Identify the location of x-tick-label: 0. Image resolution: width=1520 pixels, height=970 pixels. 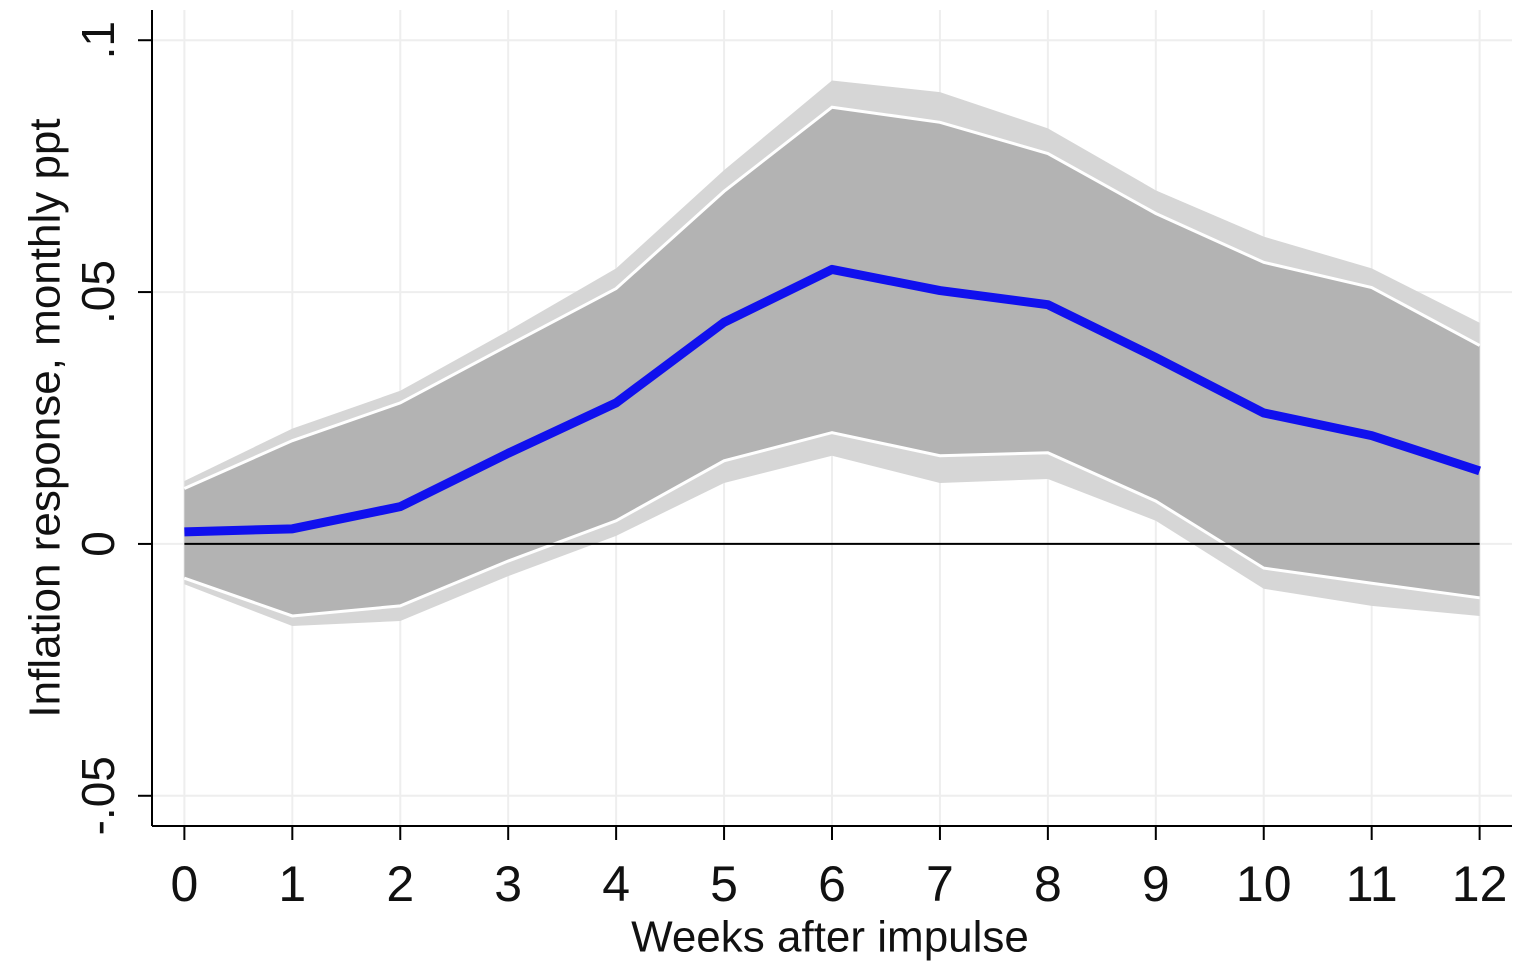
(184, 884).